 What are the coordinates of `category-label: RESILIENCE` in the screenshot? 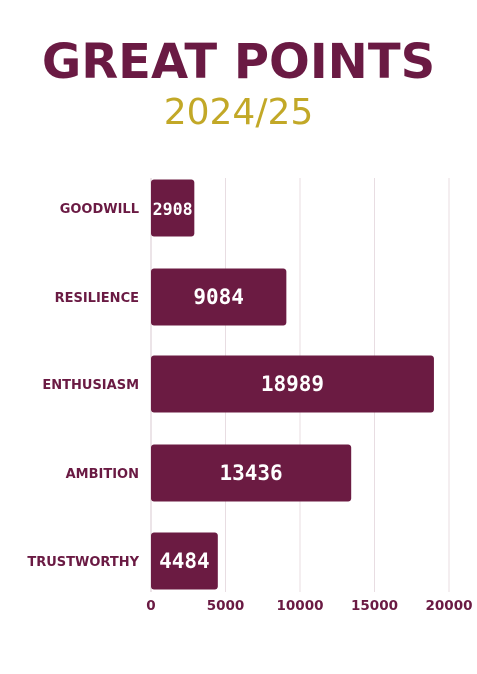 It's located at (97, 298).